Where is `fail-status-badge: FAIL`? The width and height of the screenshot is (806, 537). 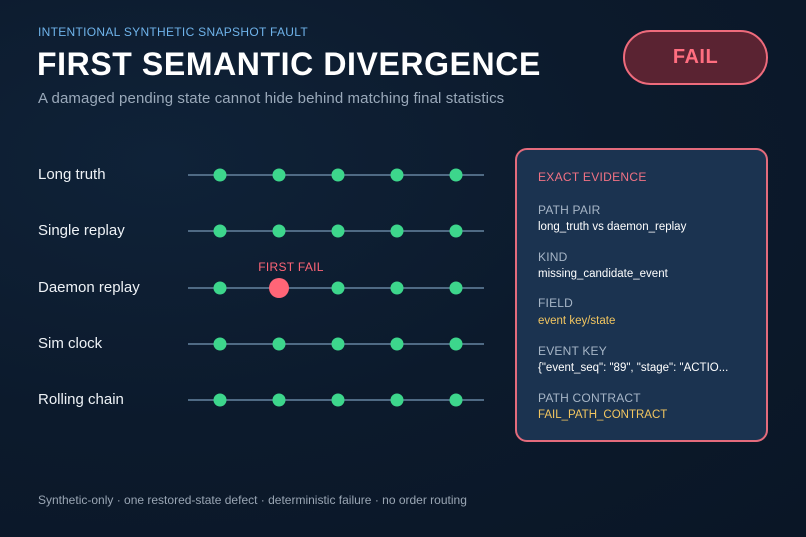 fail-status-badge: FAIL is located at coordinates (695, 57).